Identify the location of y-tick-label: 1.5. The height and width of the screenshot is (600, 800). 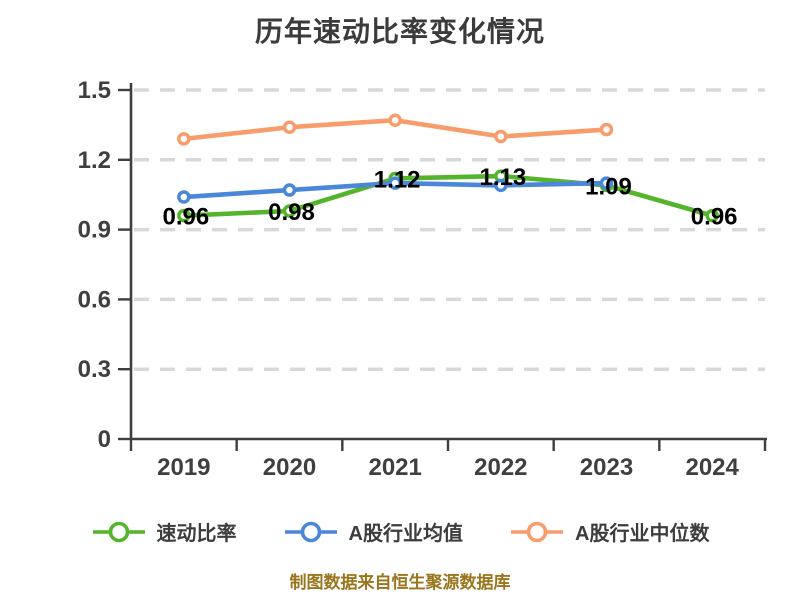
(94, 90).